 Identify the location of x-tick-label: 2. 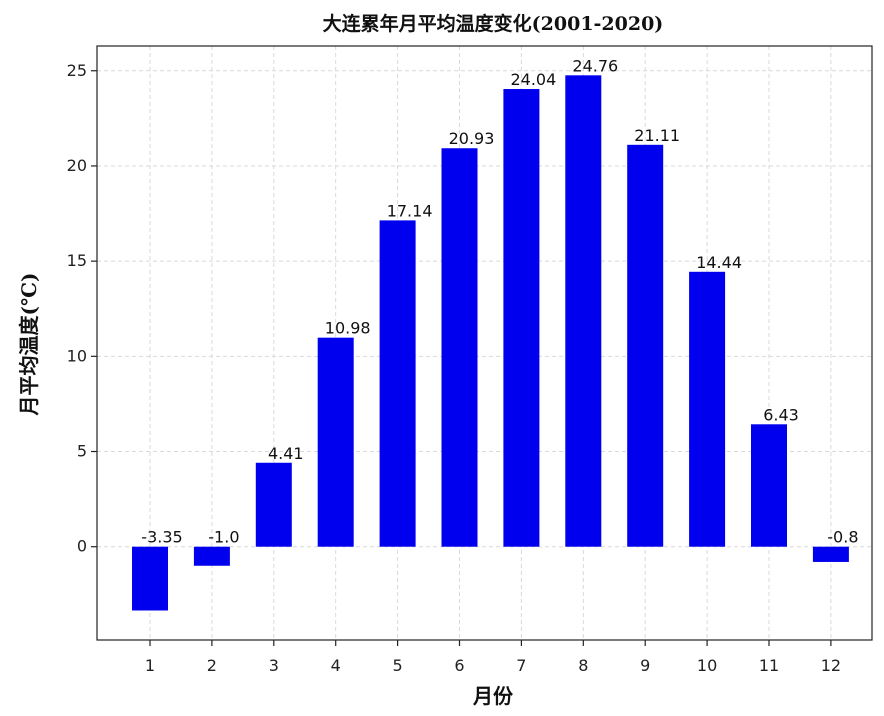
(212, 665).